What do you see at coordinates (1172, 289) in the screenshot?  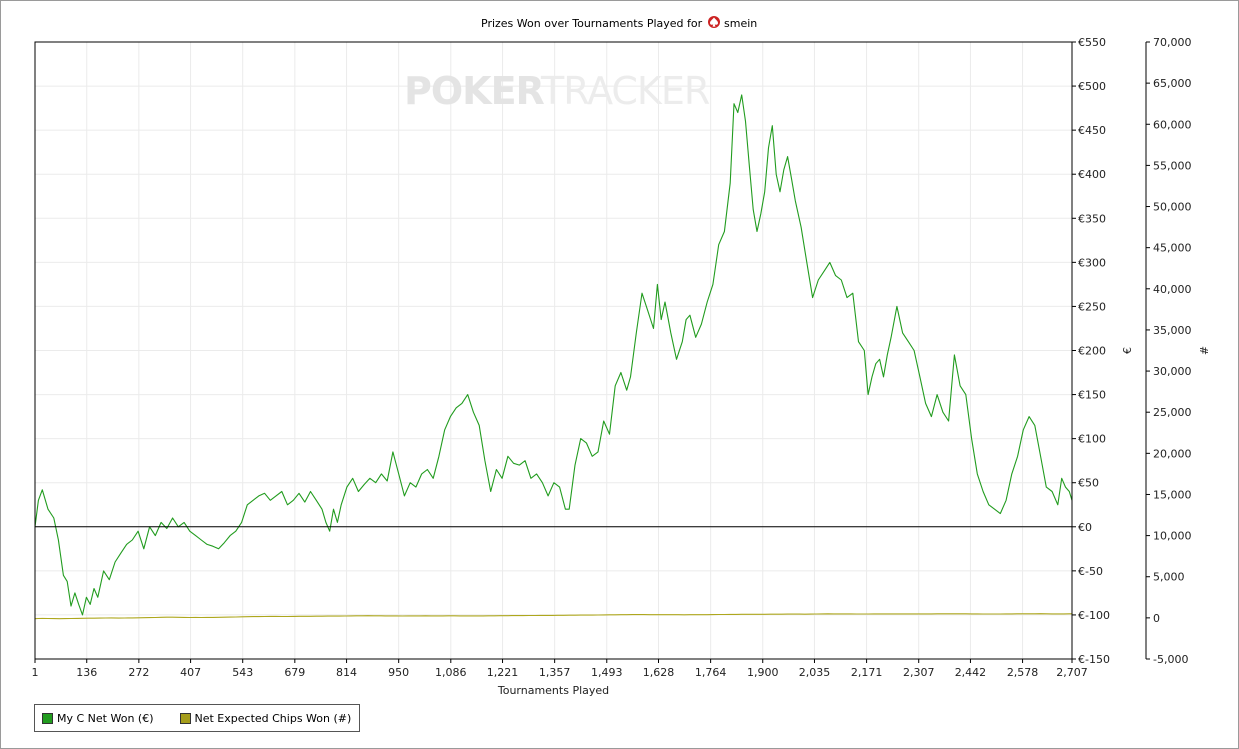 I see `yr-tick-label-9: 40,000` at bounding box center [1172, 289].